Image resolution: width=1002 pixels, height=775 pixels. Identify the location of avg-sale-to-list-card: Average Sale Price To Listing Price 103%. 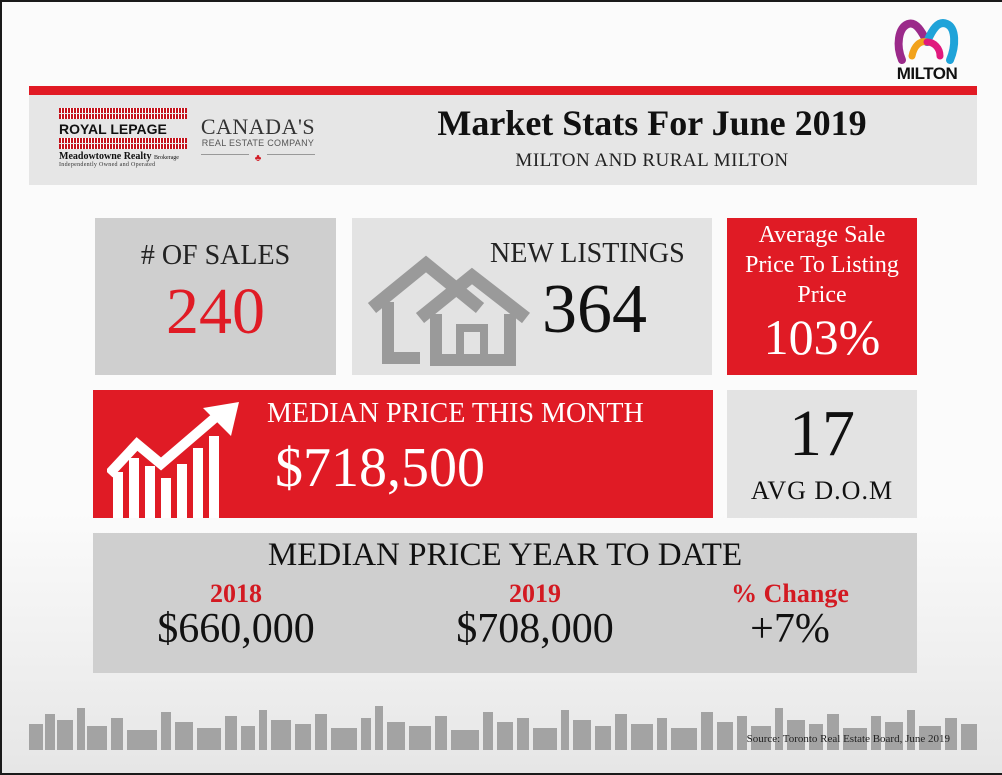
(822, 296).